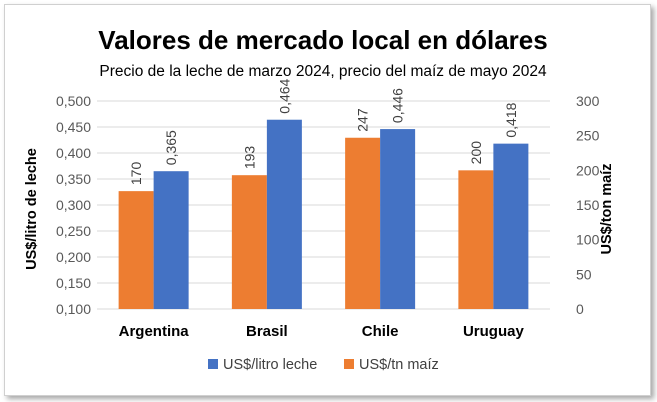 This screenshot has height=402, width=657. I want to click on data-label-leche: 0,365, so click(171, 147).